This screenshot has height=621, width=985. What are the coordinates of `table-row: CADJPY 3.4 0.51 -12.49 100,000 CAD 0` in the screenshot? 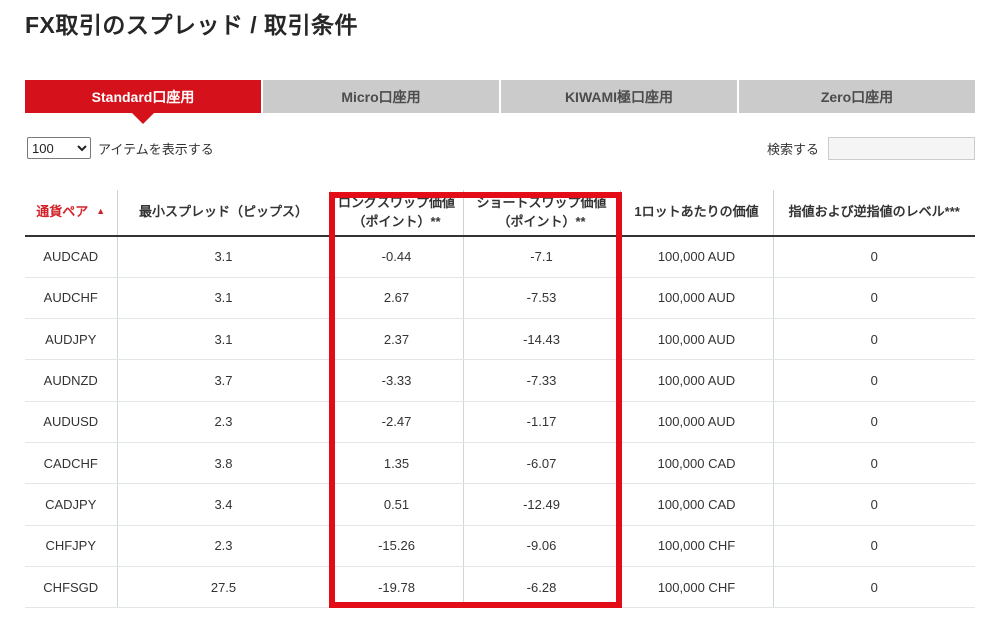 It's located at (500, 504).